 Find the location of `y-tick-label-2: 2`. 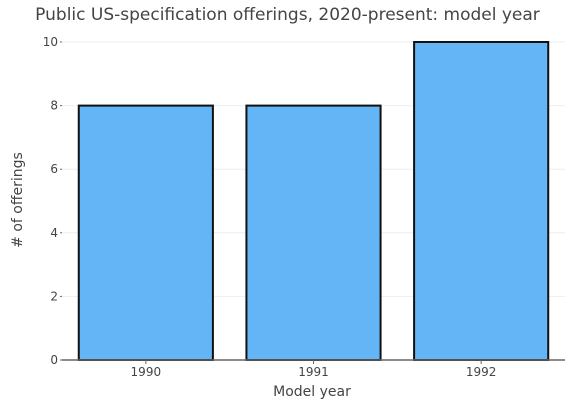

y-tick-label-2: 2 is located at coordinates (54, 296).